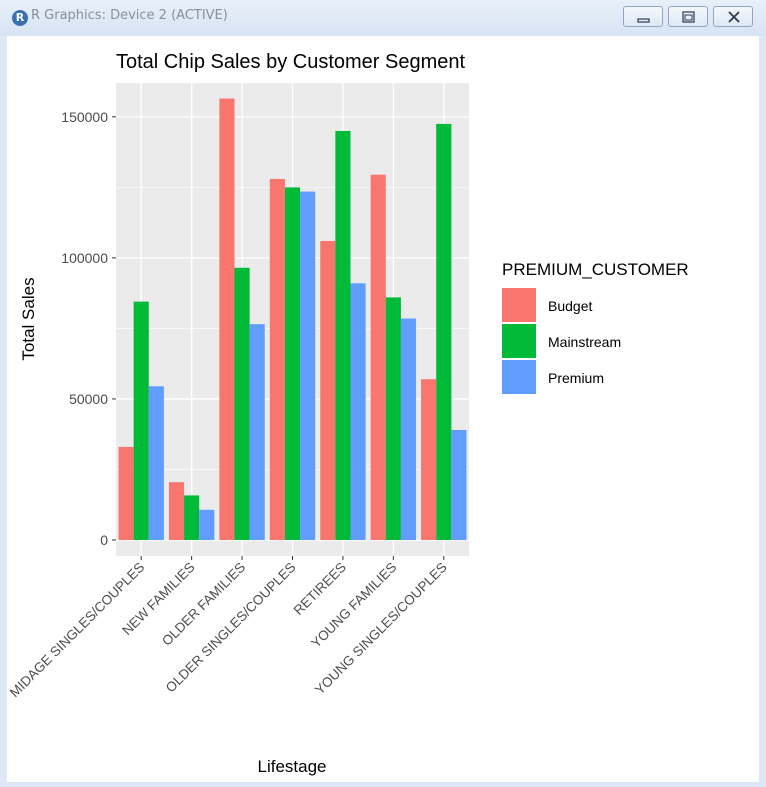 Image resolution: width=766 pixels, height=787 pixels. Describe the element at coordinates (595, 327) in the screenshot. I see `legend: PREMIUM_CUSTOMER Budget Mainstream Premium` at that location.